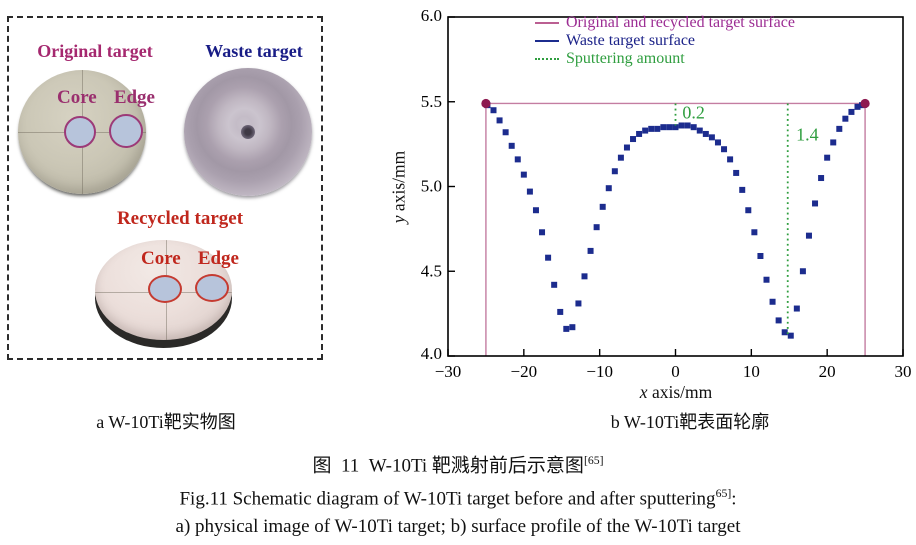 This screenshot has width=916, height=545. What do you see at coordinates (431, 353) in the screenshot?
I see `y-tick-label: 4.0` at bounding box center [431, 353].